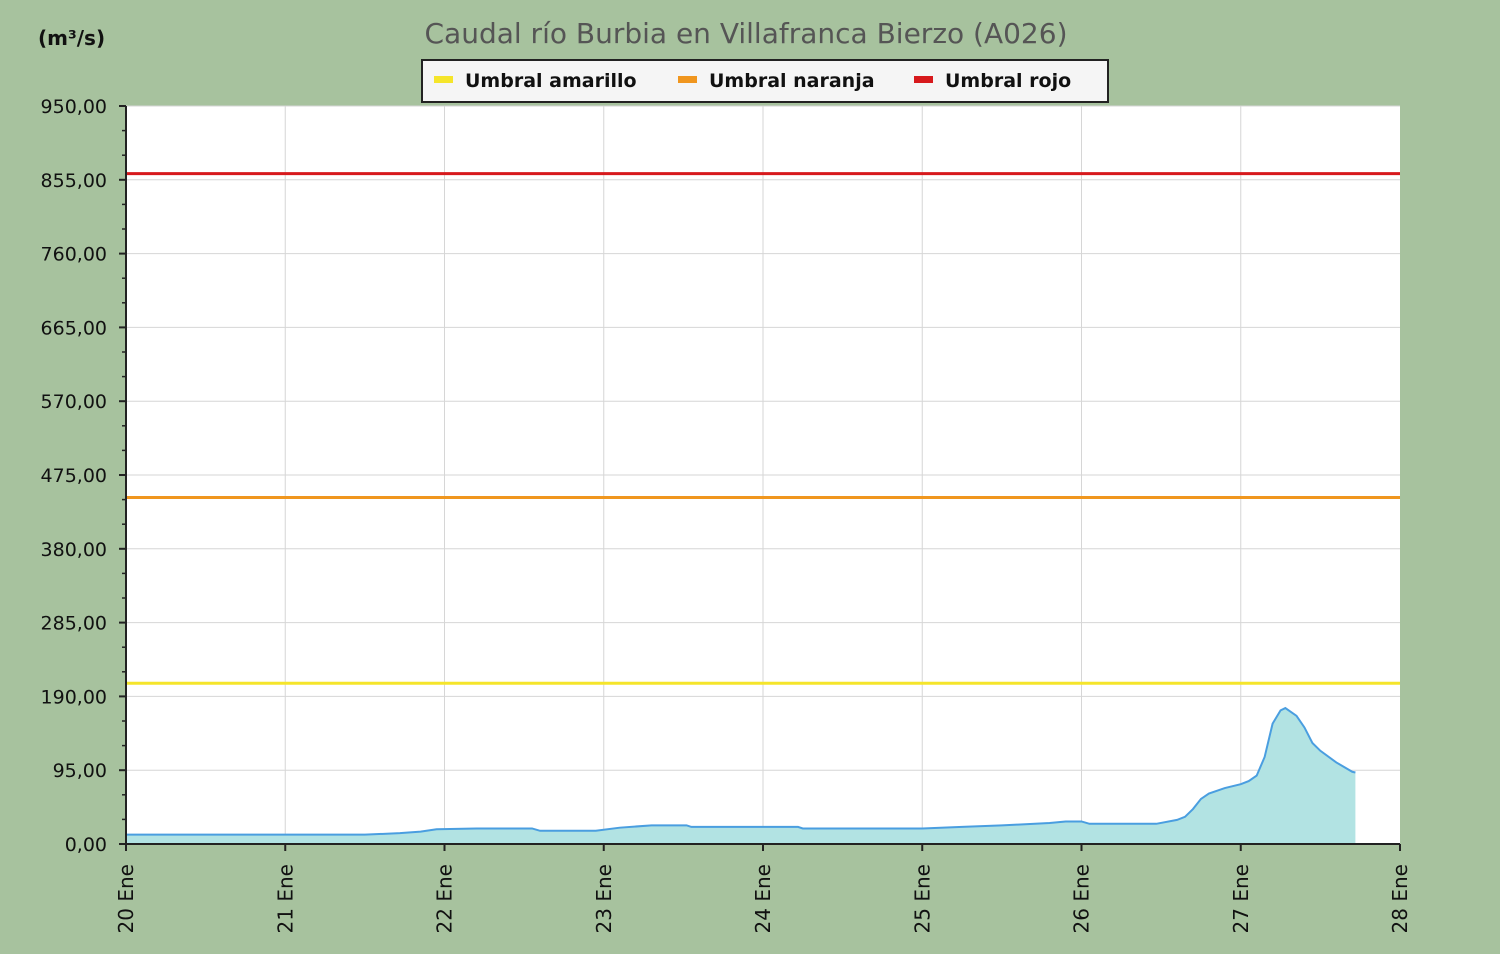  I want to click on x-tick-label: 24 Ene, so click(763, 898).